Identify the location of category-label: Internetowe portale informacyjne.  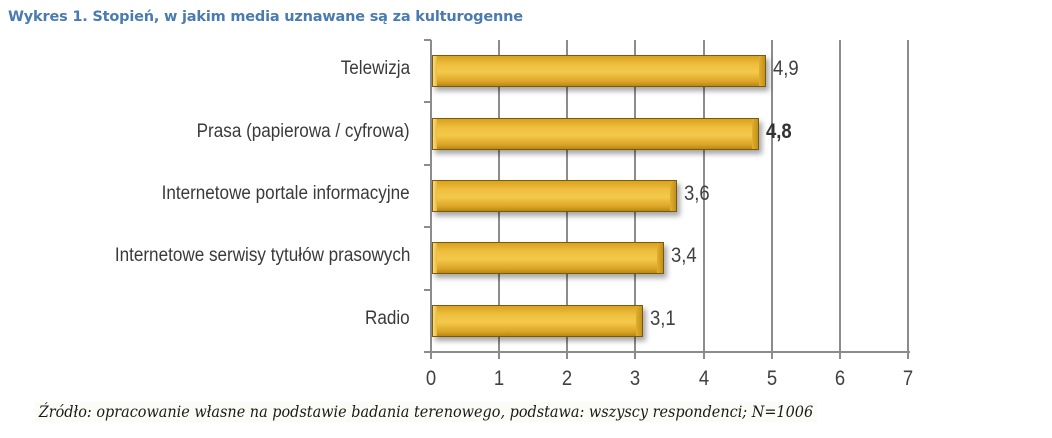
(285, 193).